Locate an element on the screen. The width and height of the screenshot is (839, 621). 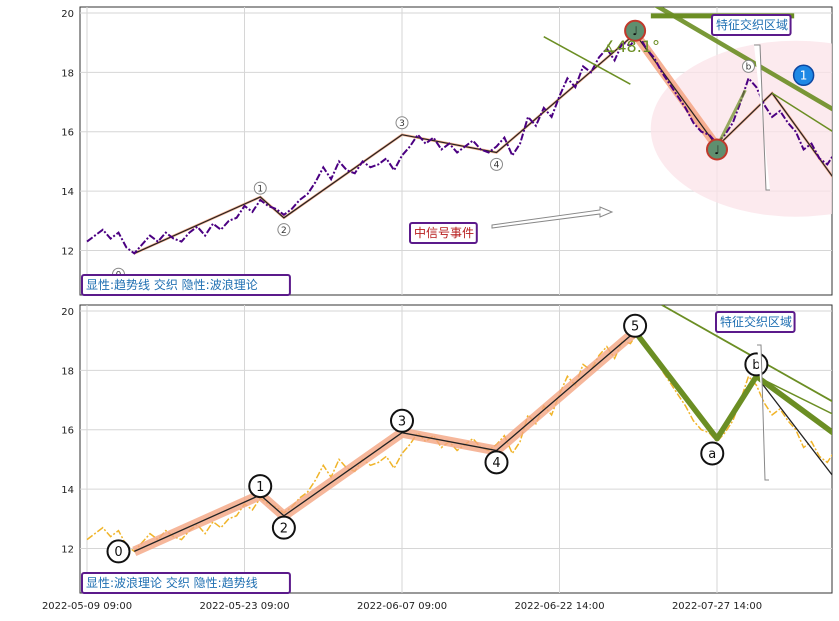
wave-label-a: a is located at coordinates (712, 453).